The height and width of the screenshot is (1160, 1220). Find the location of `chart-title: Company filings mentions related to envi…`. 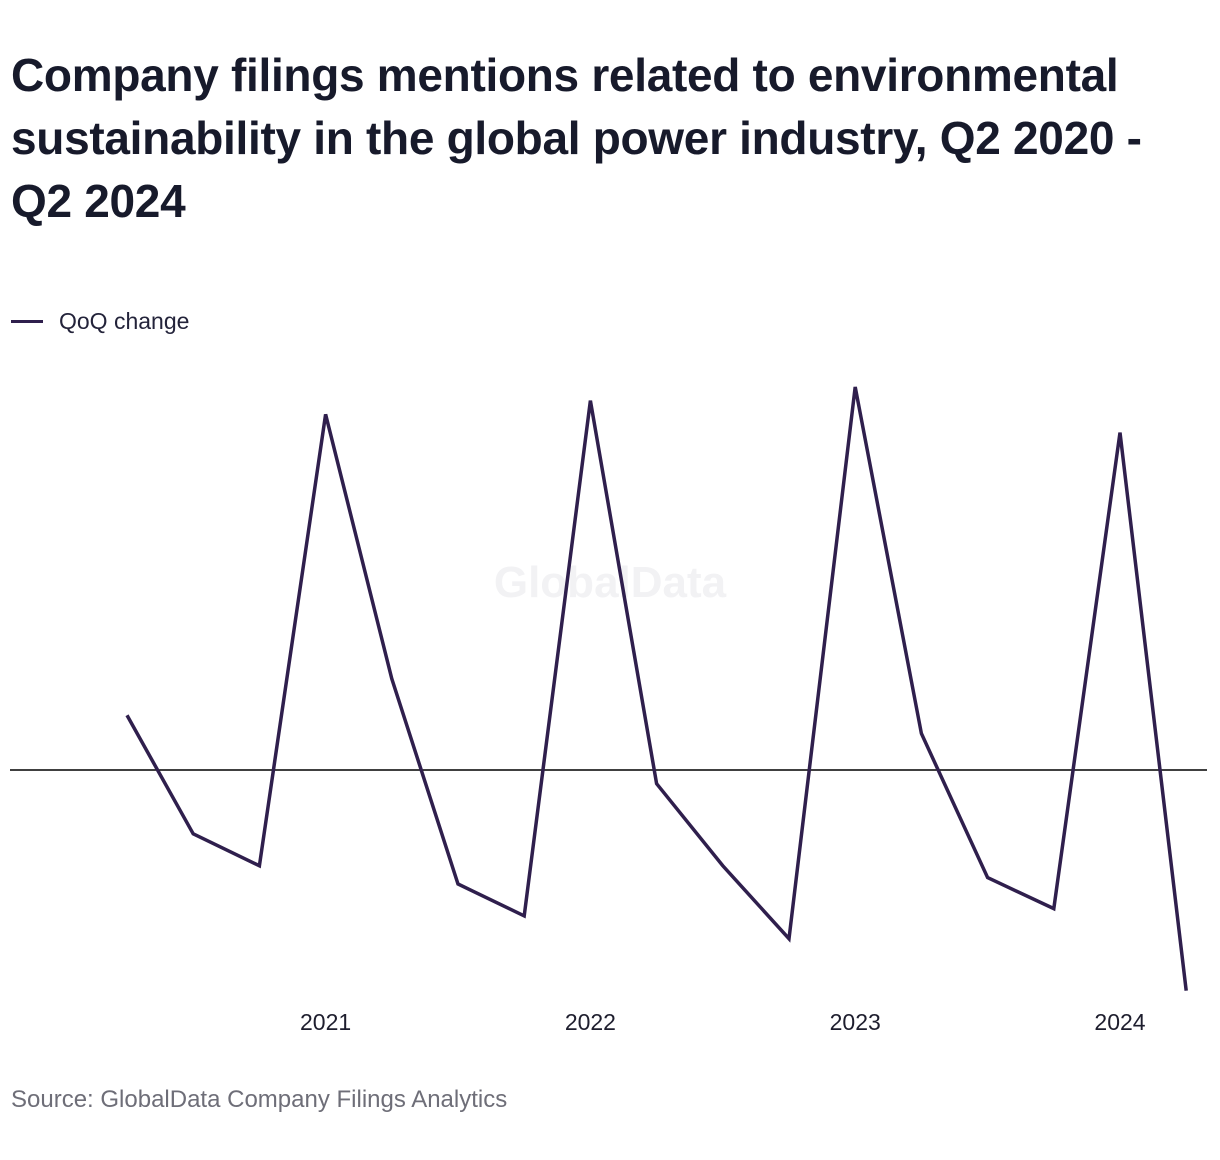

chart-title: Company filings mentions related to envi… is located at coordinates (576, 138).